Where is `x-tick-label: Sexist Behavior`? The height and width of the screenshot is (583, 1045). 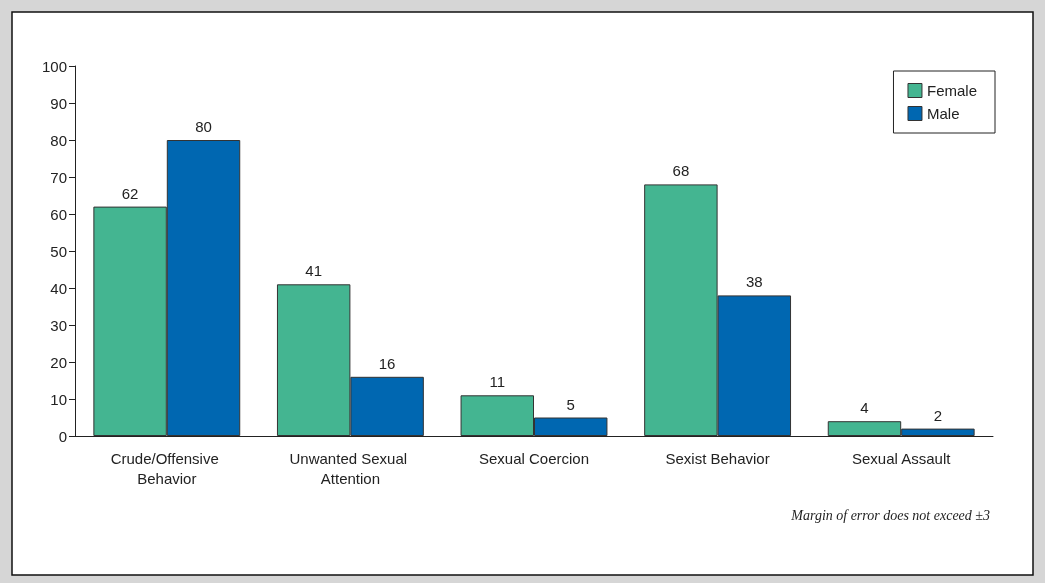 x-tick-label: Sexist Behavior is located at coordinates (717, 458).